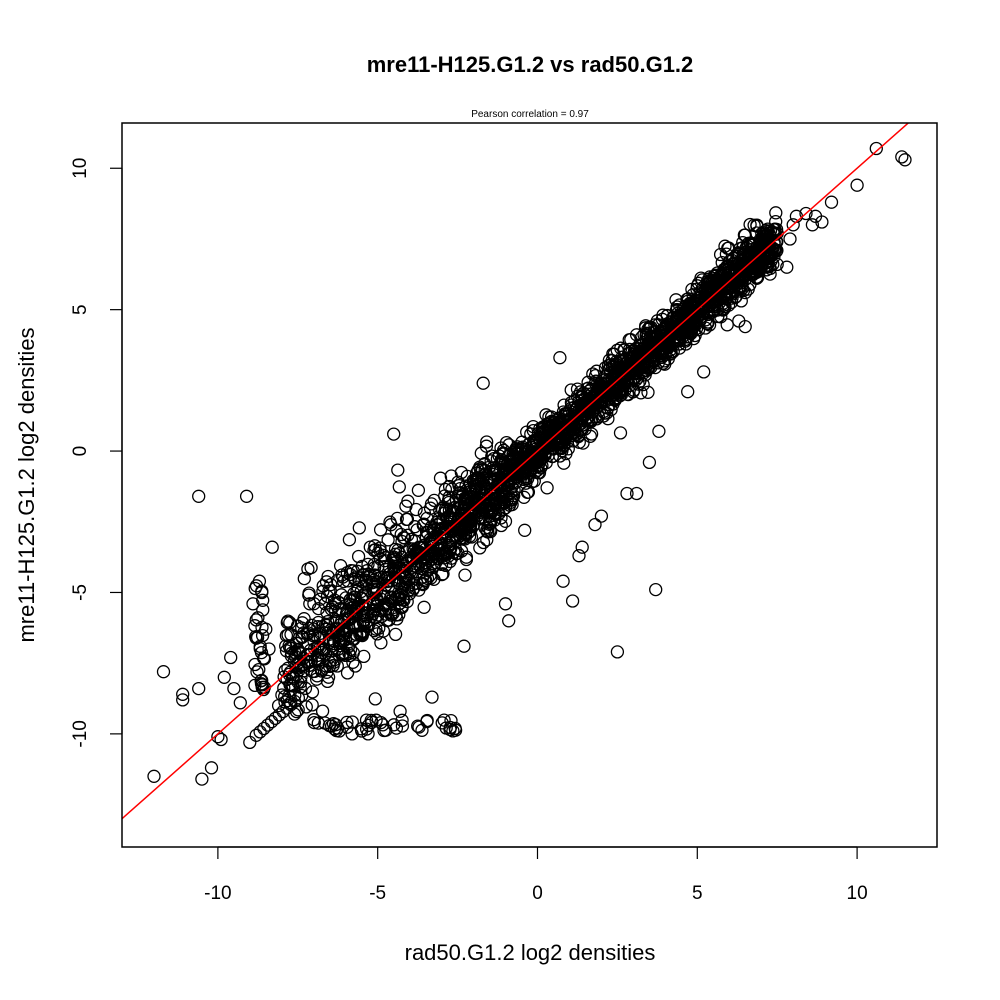 The width and height of the screenshot is (1000, 1000). What do you see at coordinates (80, 451) in the screenshot?
I see `y-tick-label: 0` at bounding box center [80, 451].